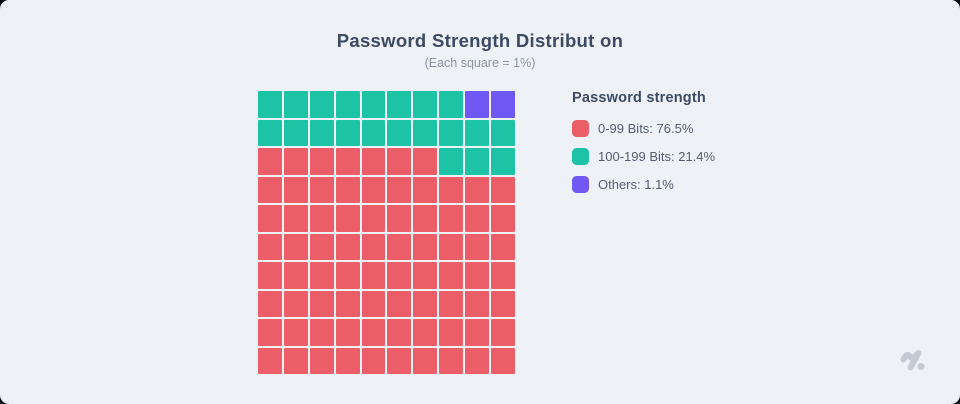 The image size is (960, 404). What do you see at coordinates (657, 156) in the screenshot?
I see `legend-item-label: 100-199 Bits: 21.4%` at bounding box center [657, 156].